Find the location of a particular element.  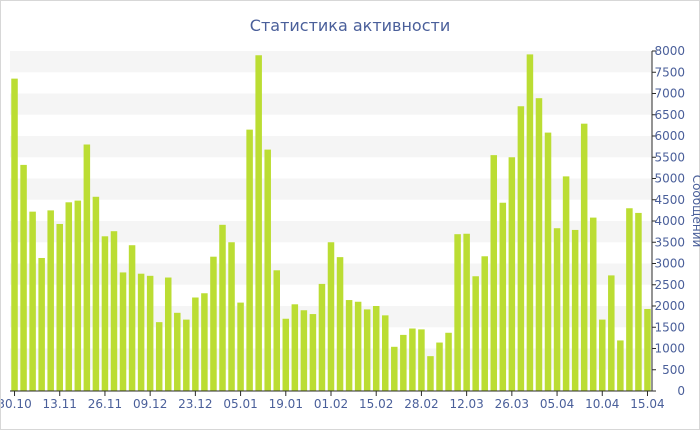

y-tick-label: 7000 is located at coordinates (669, 94).